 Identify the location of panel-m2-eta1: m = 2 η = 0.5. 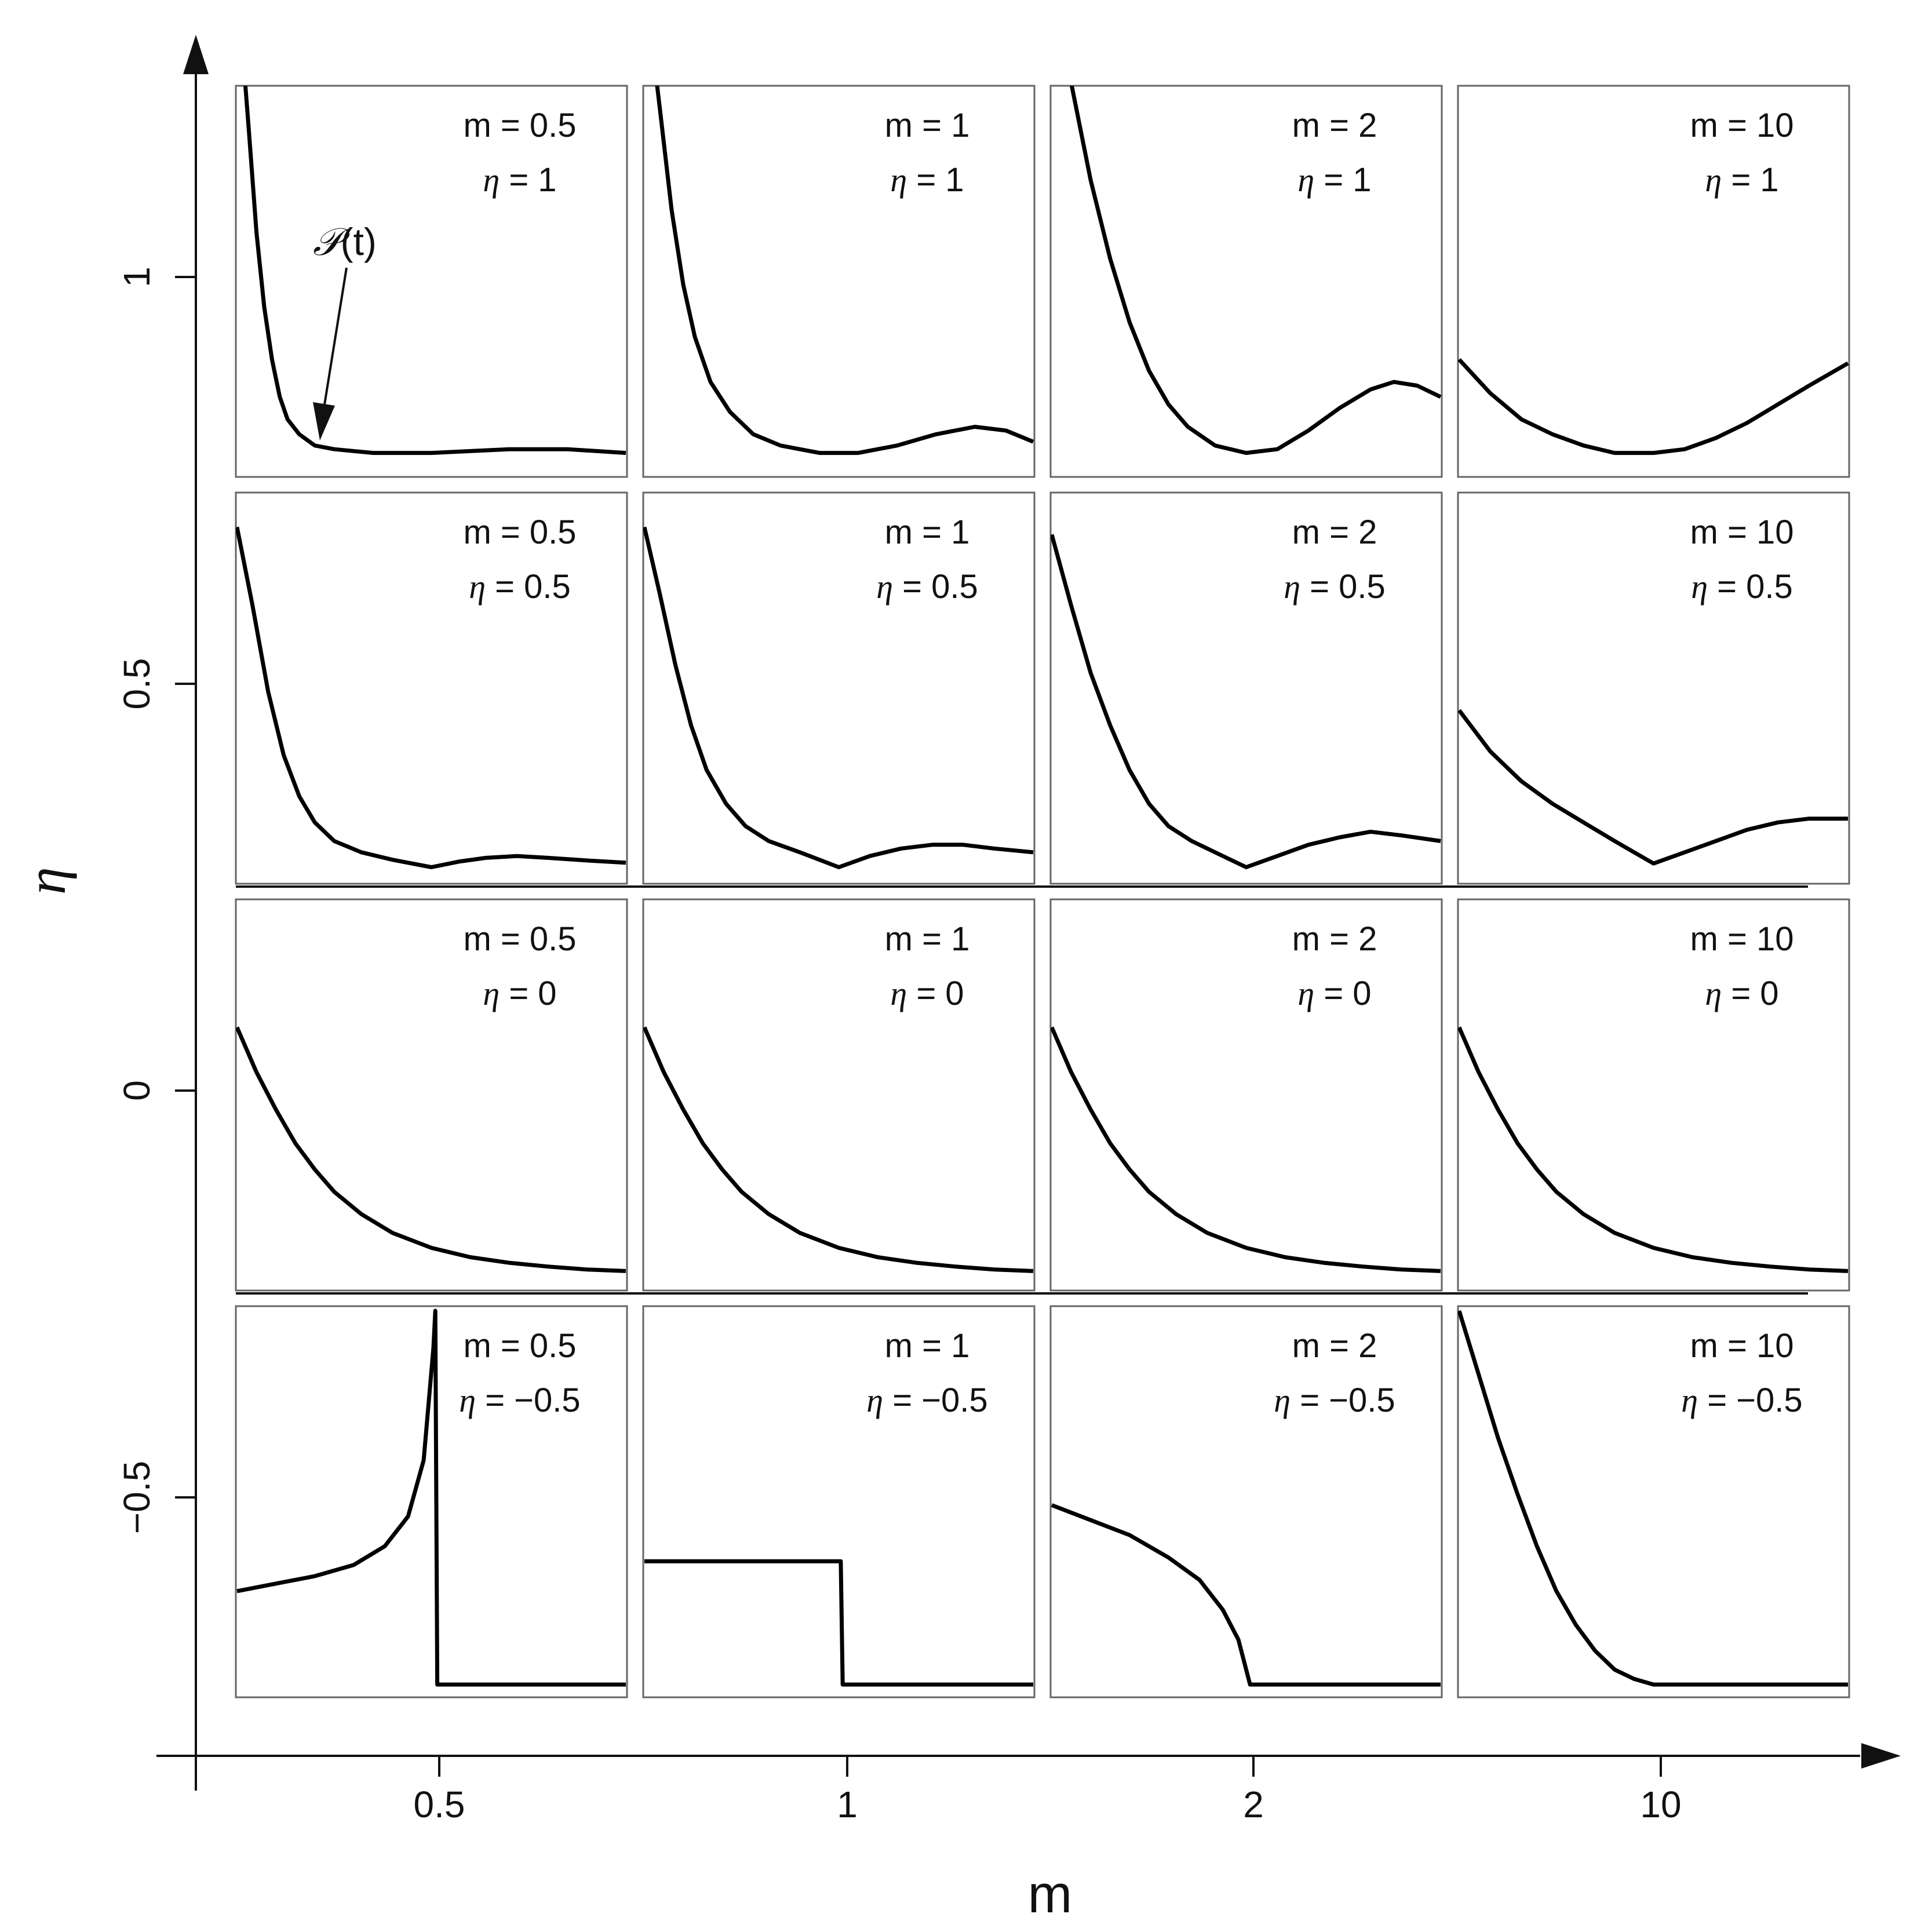
(1246, 688).